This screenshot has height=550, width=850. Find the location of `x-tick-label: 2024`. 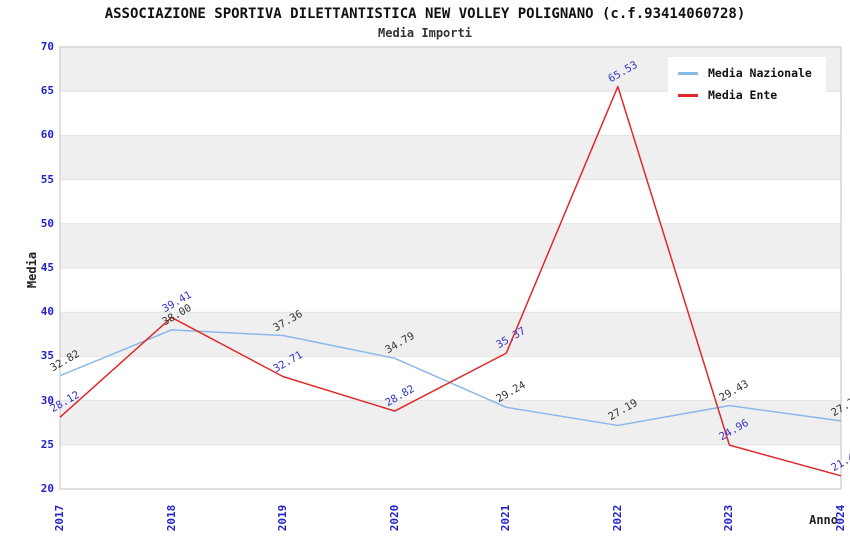

x-tick-label: 2024 is located at coordinates (840, 518).